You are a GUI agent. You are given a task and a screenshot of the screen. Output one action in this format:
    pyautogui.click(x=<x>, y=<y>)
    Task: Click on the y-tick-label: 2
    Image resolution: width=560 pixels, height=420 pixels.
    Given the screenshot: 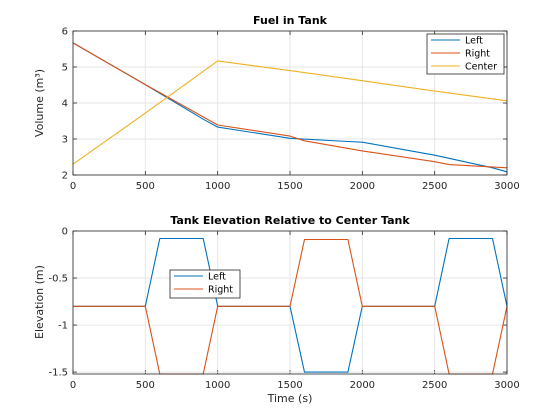 What is the action you would take?
    pyautogui.click(x=65, y=176)
    